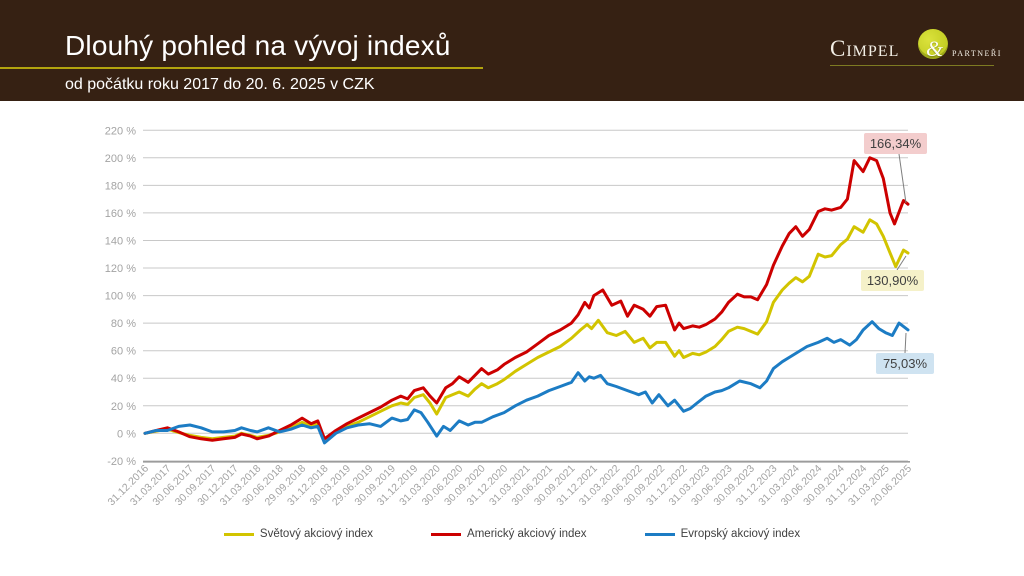 The width and height of the screenshot is (1024, 576). Describe the element at coordinates (865, 48) in the screenshot. I see `logo-text-cimpel: Cimpel` at that location.